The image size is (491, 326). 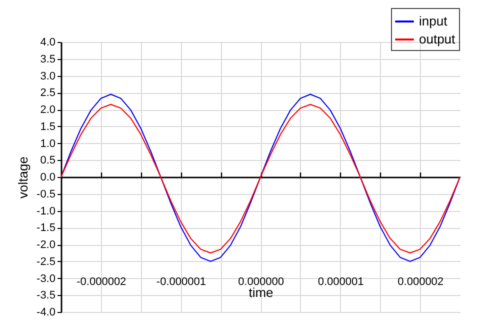 I want to click on legend-label: input, so click(x=433, y=21).